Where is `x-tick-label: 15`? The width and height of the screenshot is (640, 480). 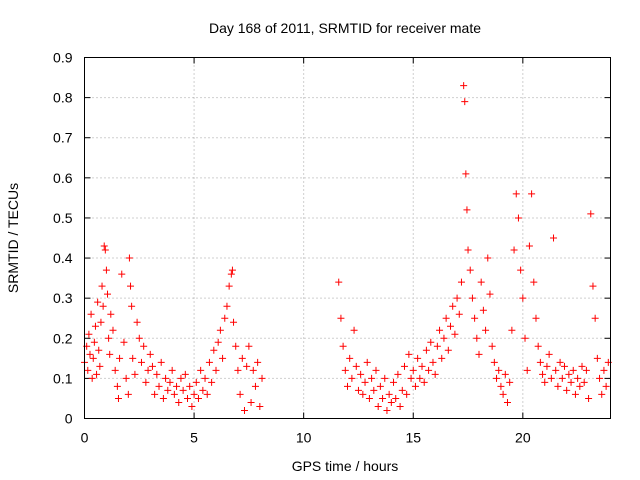 x-tick-label: 15 is located at coordinates (413, 438).